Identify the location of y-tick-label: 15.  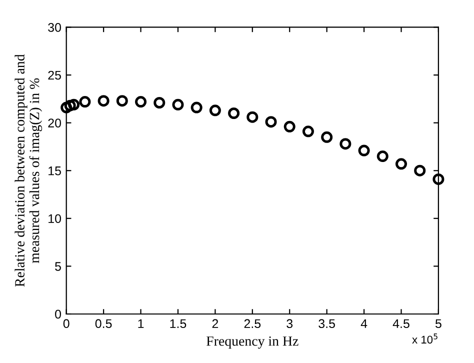
(54, 171).